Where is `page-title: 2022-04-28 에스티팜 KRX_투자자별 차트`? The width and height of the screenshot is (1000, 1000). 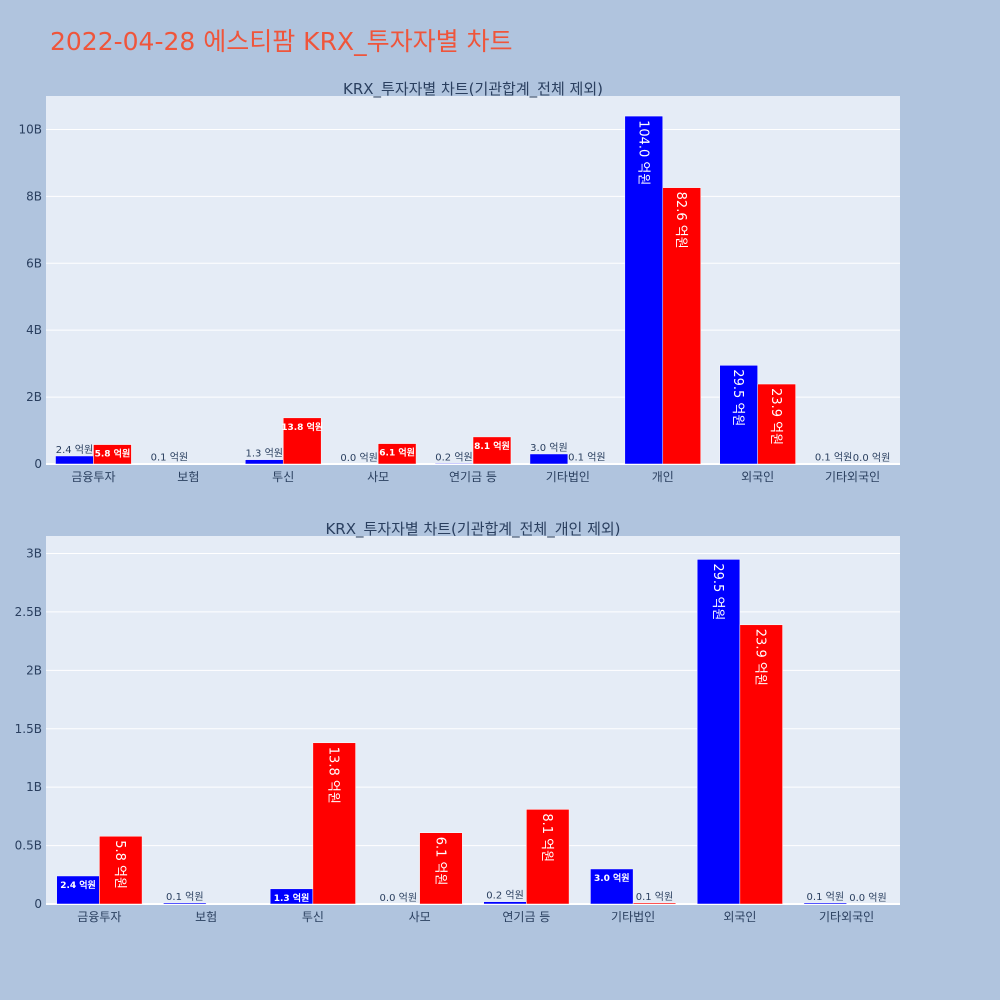 page-title: 2022-04-28 에스티팜 KRX_투자자별 차트 is located at coordinates (281, 41).